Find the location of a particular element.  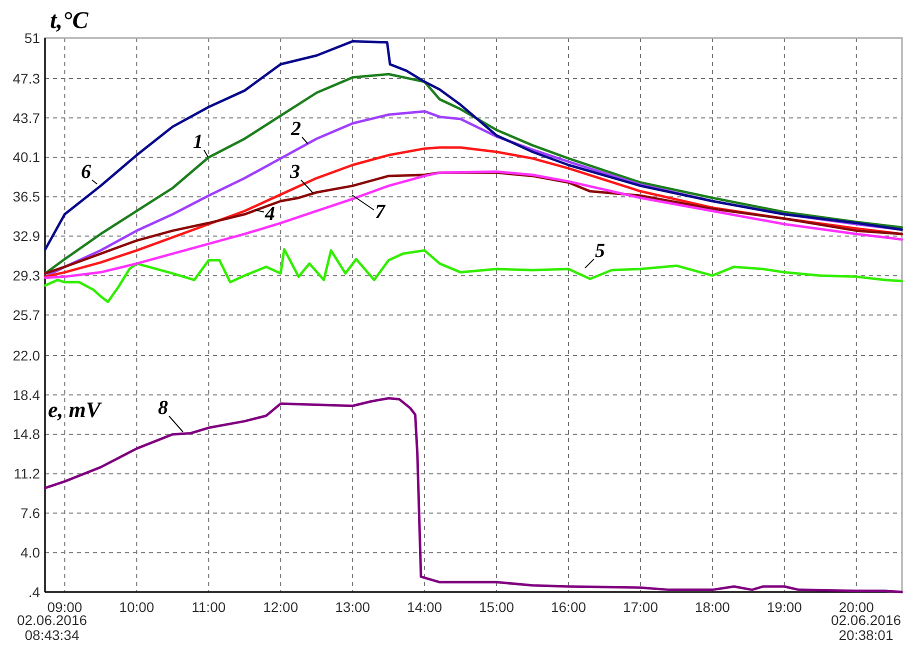

y-tick-label: 25.7 is located at coordinates (26, 314).